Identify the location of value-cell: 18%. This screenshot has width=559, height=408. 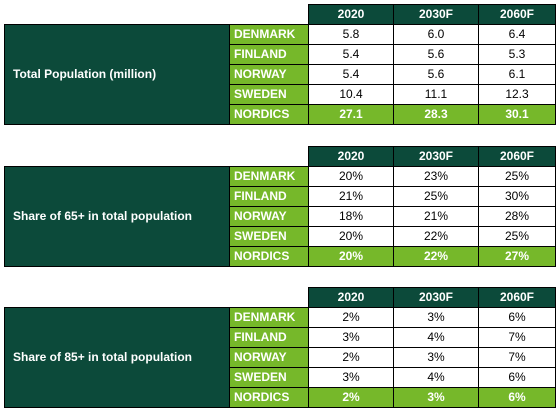
(351, 216).